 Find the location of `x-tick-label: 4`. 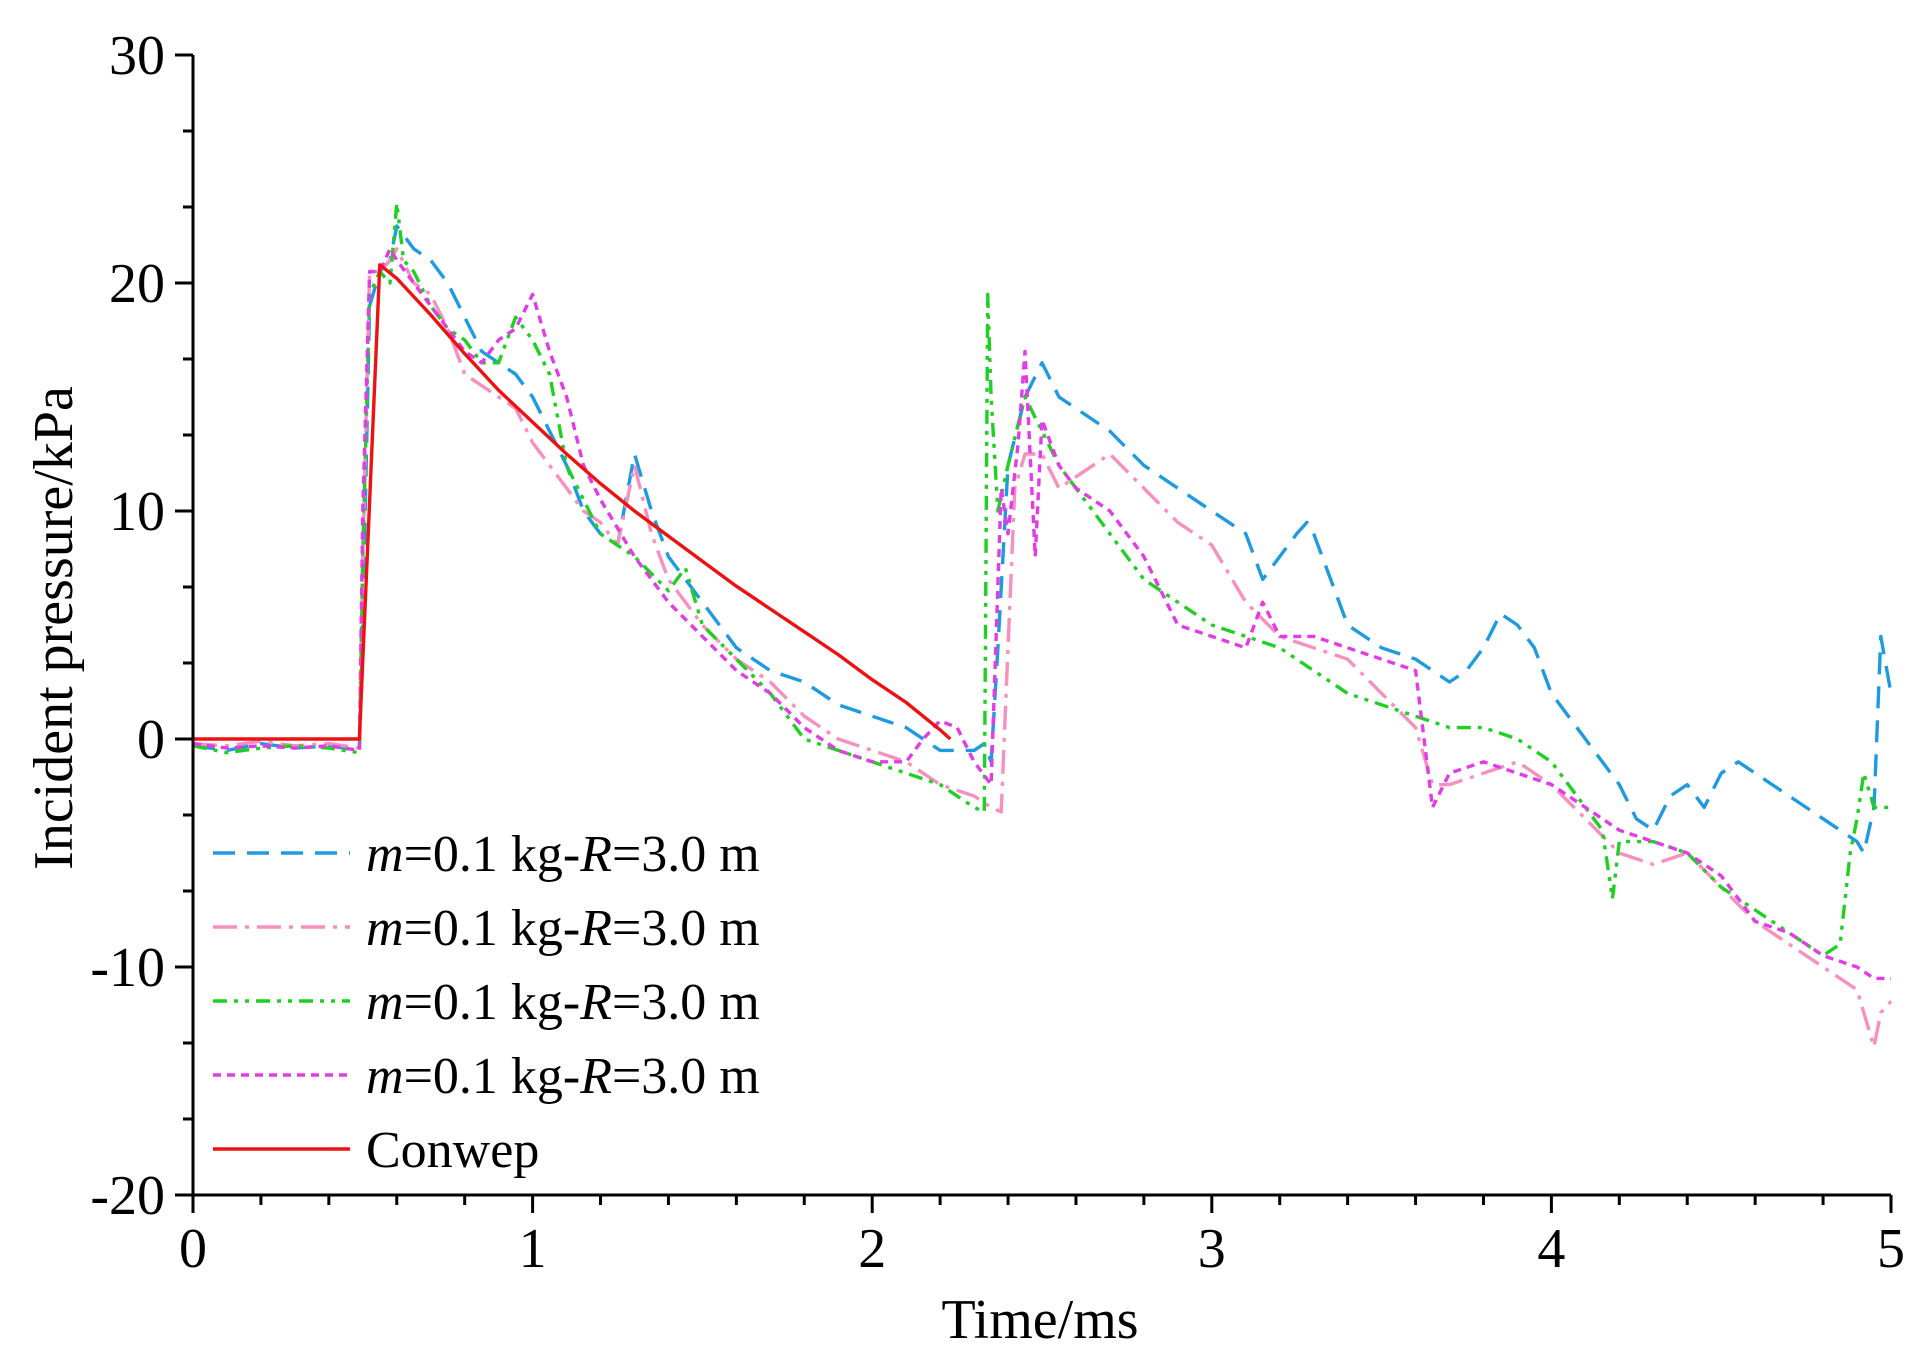

x-tick-label: 4 is located at coordinates (1551, 1249).